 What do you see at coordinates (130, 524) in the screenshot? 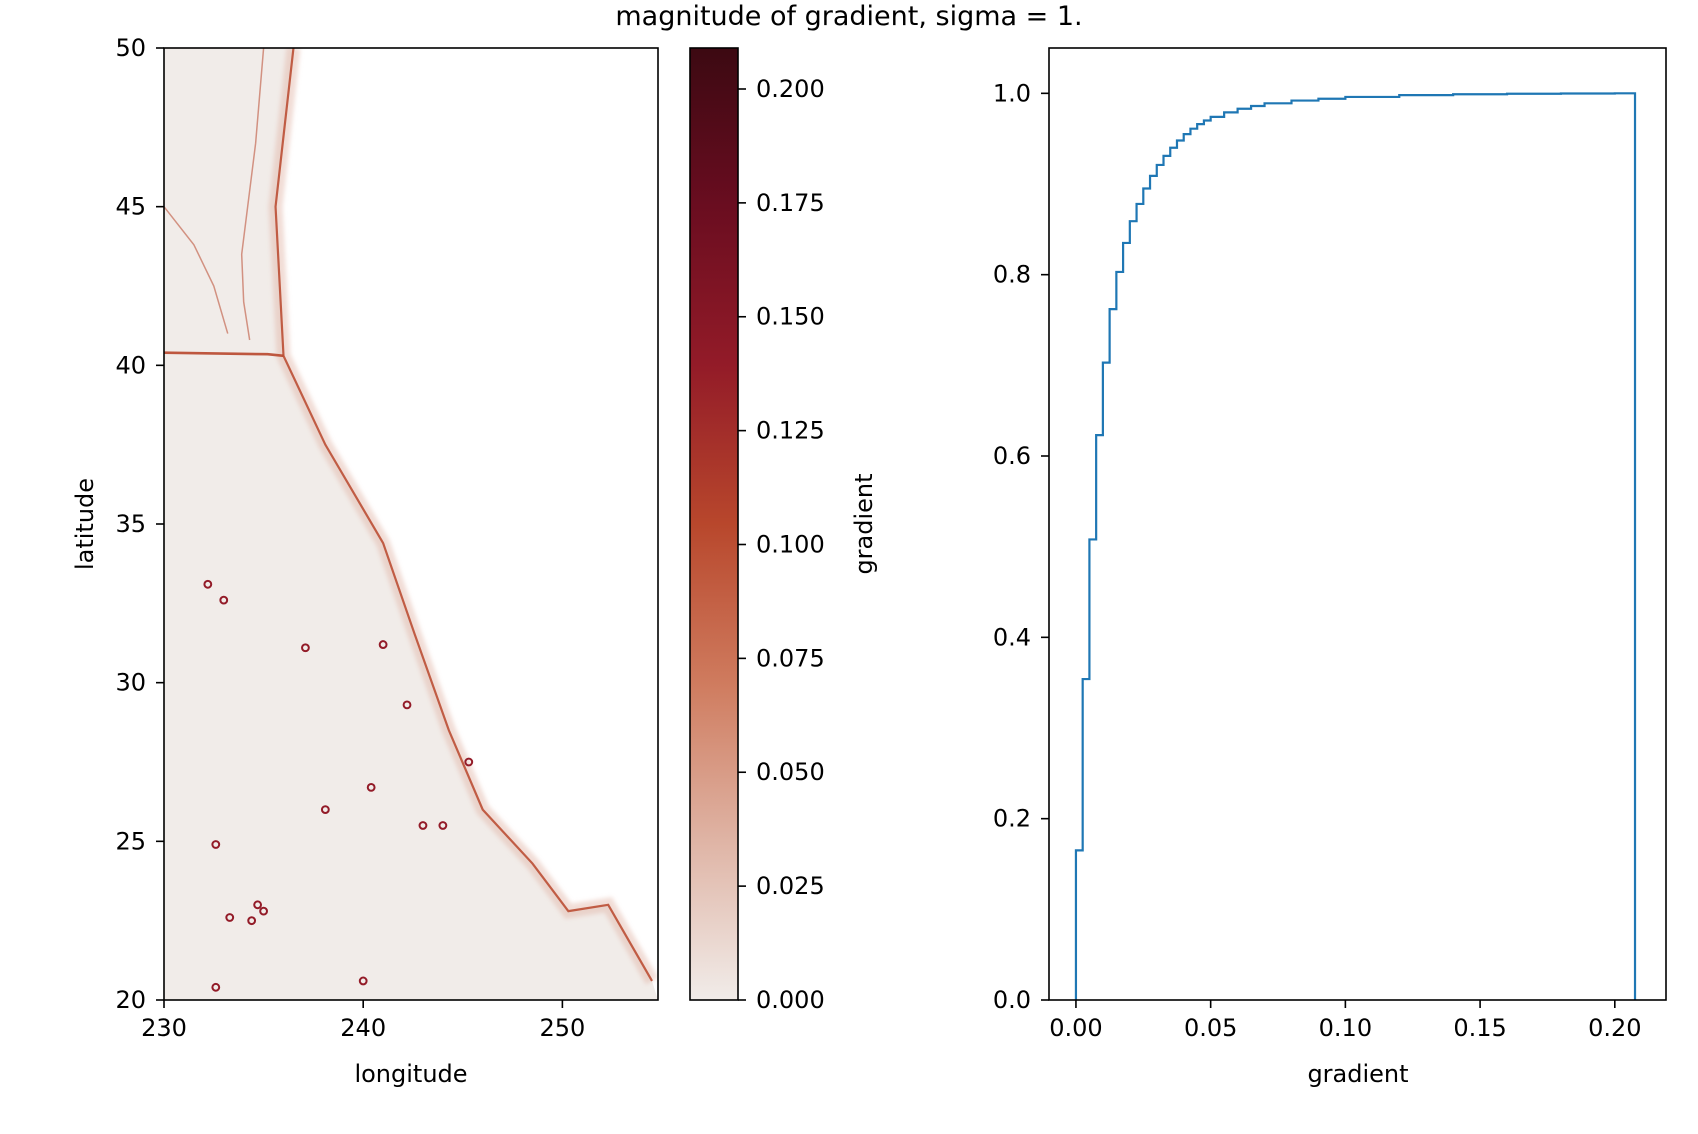
I see `map-y-tick-label: 35` at bounding box center [130, 524].